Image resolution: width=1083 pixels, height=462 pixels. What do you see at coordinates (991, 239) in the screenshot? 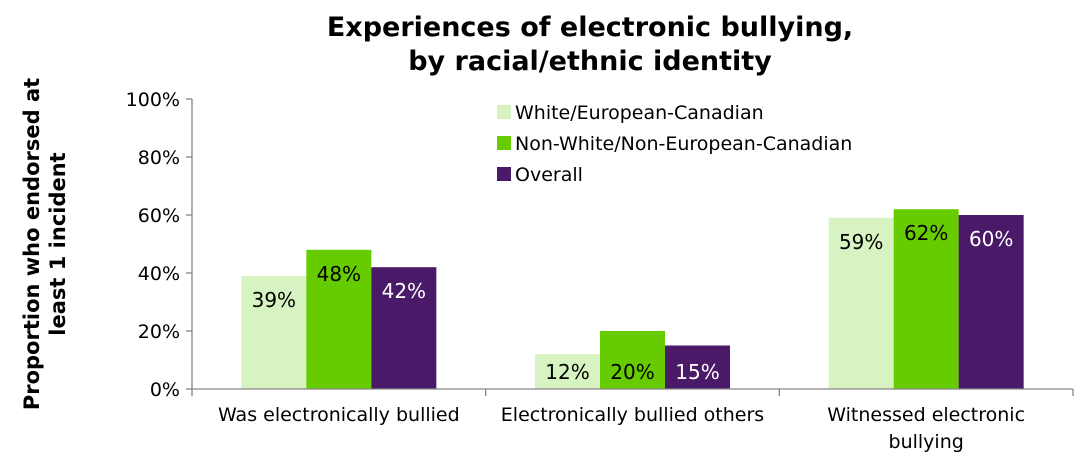
I see `data-label: 60%` at bounding box center [991, 239].